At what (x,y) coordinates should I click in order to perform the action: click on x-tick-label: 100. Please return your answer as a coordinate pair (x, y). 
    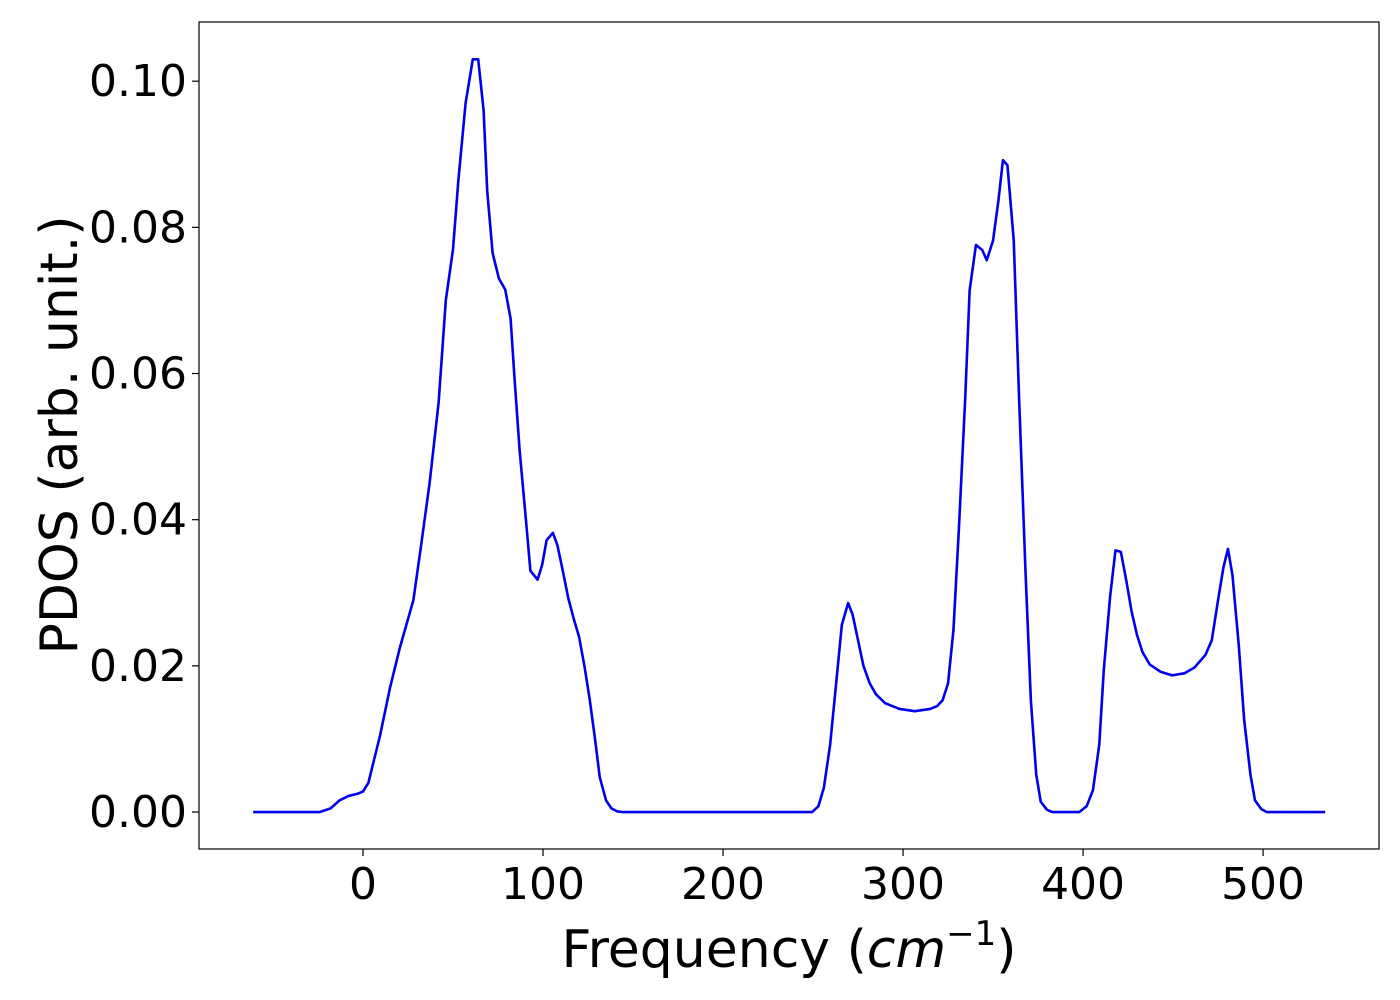
    Looking at the image, I should click on (543, 884).